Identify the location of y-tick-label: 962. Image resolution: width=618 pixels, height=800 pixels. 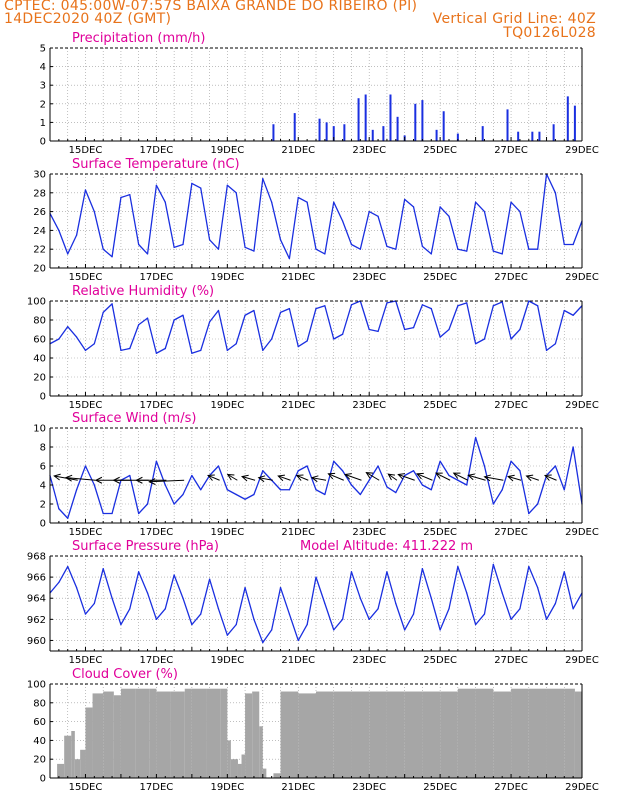
(36, 620).